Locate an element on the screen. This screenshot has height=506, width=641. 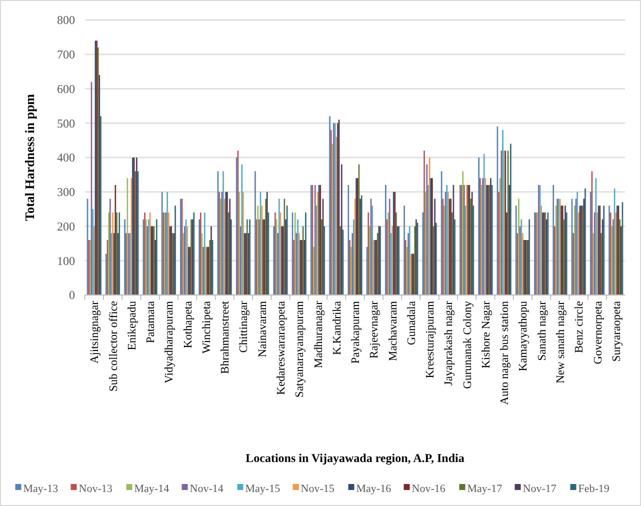
x-tick-label: Suryaraopeta is located at coordinates (616, 331).